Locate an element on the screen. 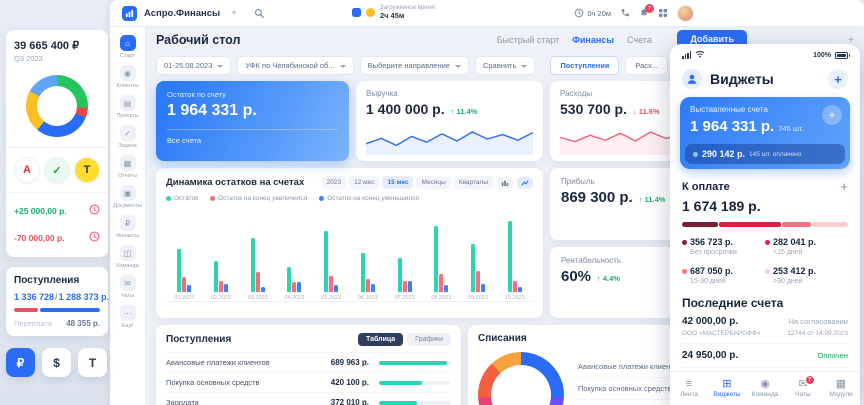  app-title: Аспро.Финансы is located at coordinates (182, 13).